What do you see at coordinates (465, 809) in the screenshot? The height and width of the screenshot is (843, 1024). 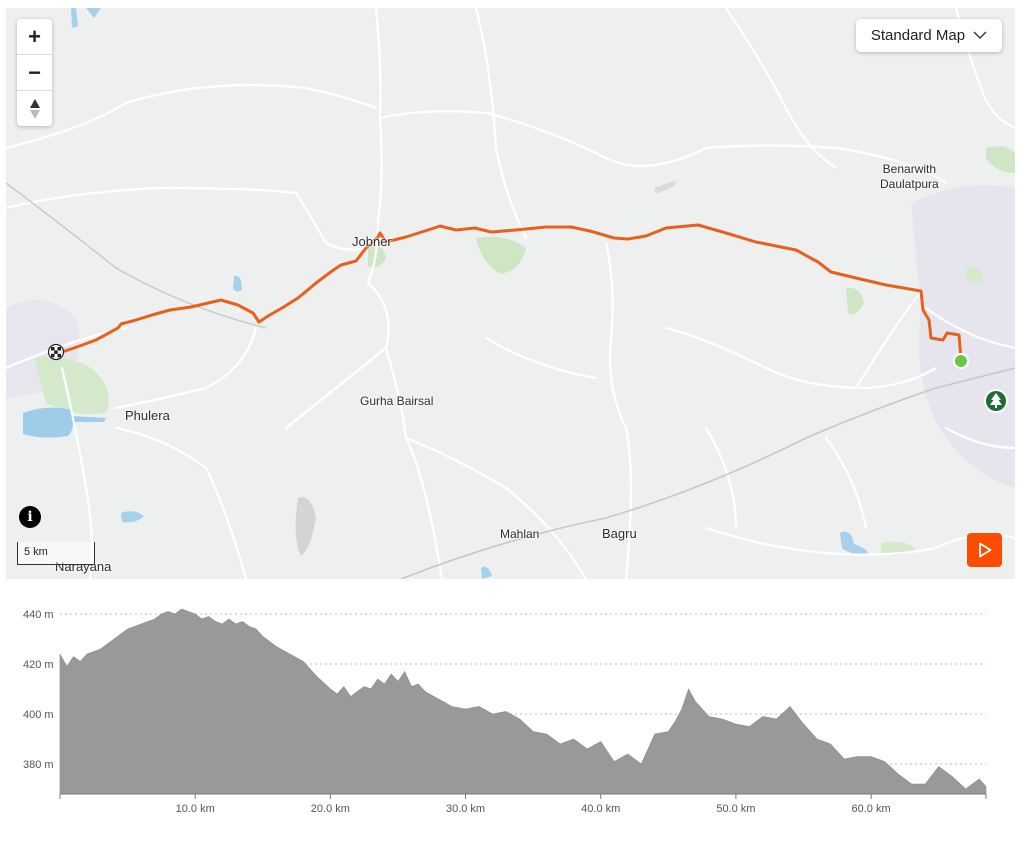 I see `x-tick-label: 30.0 km` at bounding box center [465, 809].